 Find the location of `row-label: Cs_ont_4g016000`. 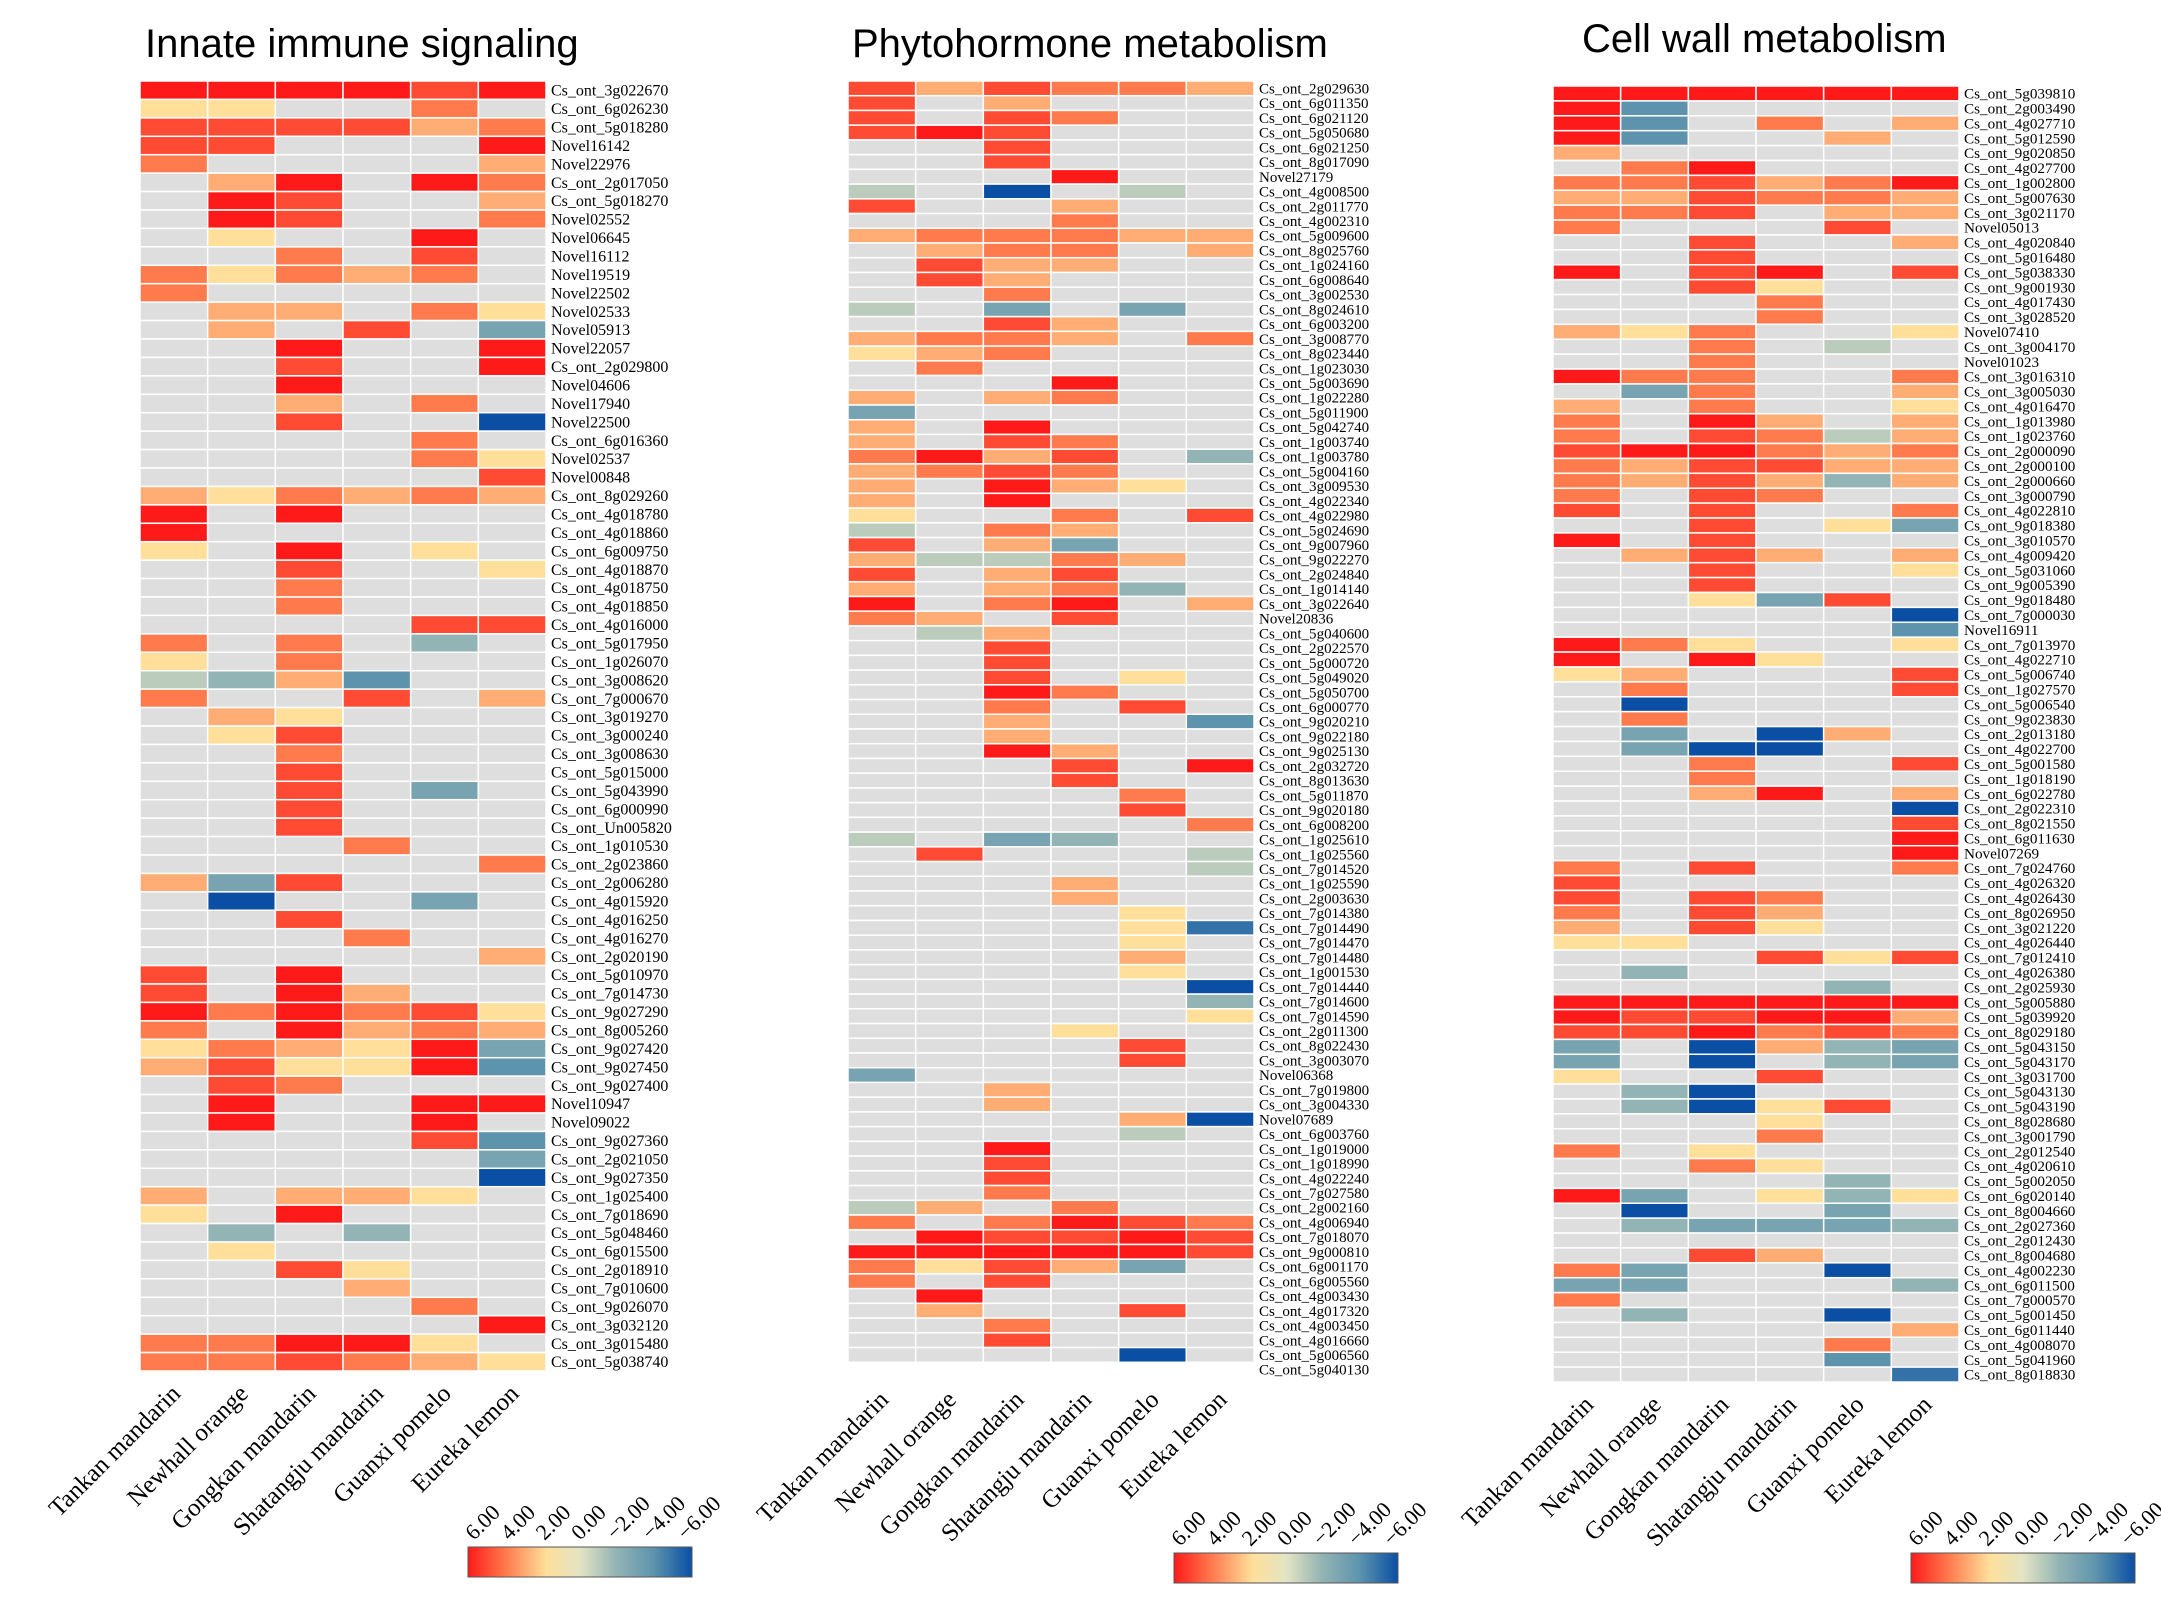

row-label: Cs_ont_4g016000 is located at coordinates (609, 625).